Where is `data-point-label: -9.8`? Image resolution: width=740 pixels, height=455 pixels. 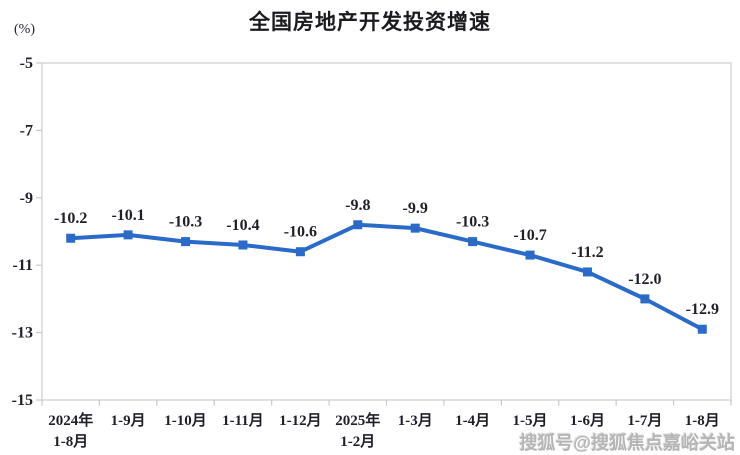 data-point-label: -9.8 is located at coordinates (357, 205).